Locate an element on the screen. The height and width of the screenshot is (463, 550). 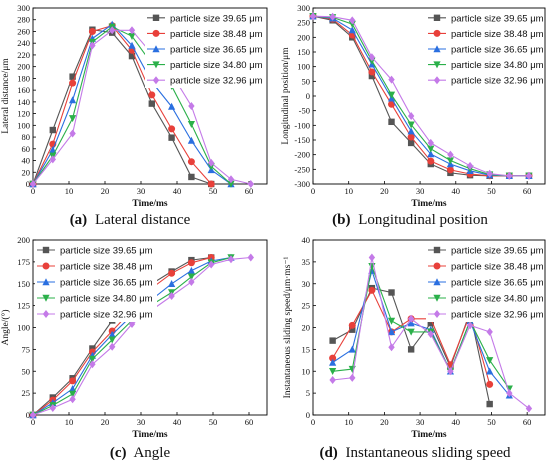
caption-a-text: Lateral distance is located at coordinates (143, 220).